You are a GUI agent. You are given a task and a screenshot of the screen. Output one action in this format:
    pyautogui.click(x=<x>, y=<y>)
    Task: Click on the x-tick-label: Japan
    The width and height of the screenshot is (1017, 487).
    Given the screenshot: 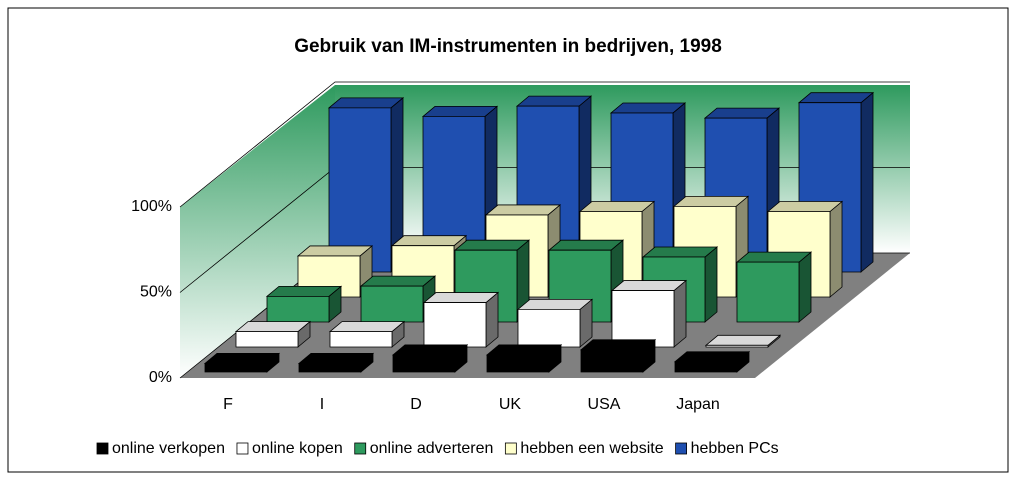 What is the action you would take?
    pyautogui.click(x=698, y=404)
    